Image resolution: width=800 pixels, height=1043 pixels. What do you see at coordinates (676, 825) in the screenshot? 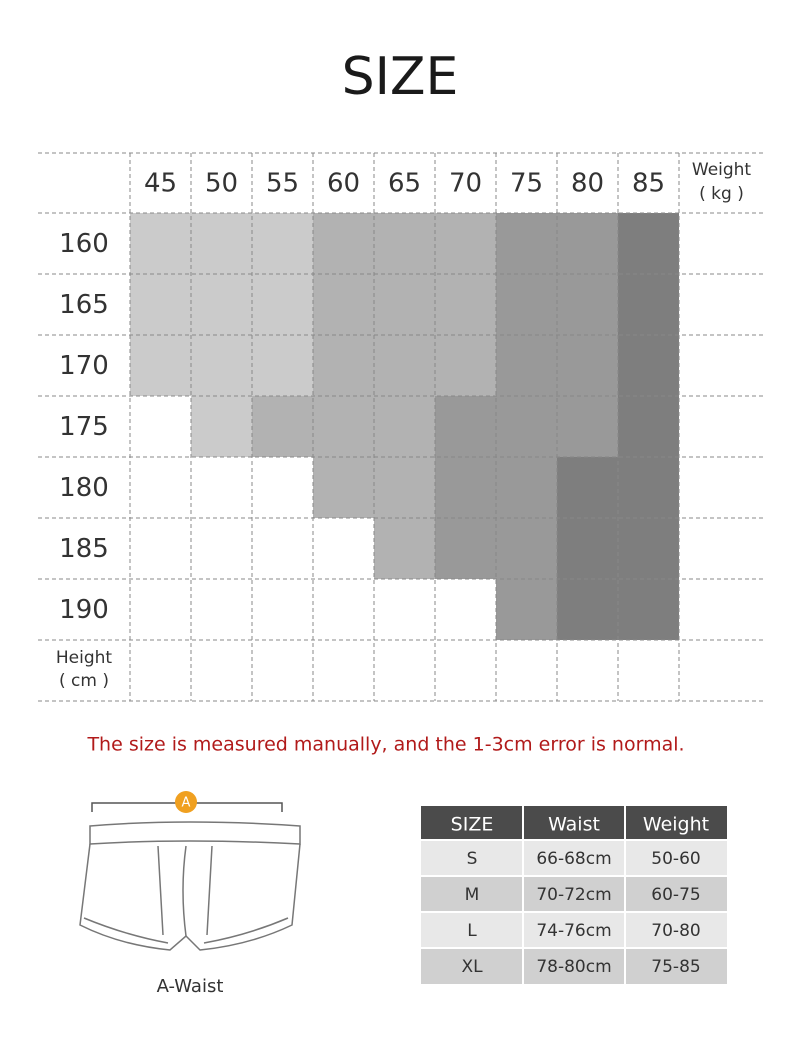
I see `table-header-cell: Weight` at bounding box center [676, 825].